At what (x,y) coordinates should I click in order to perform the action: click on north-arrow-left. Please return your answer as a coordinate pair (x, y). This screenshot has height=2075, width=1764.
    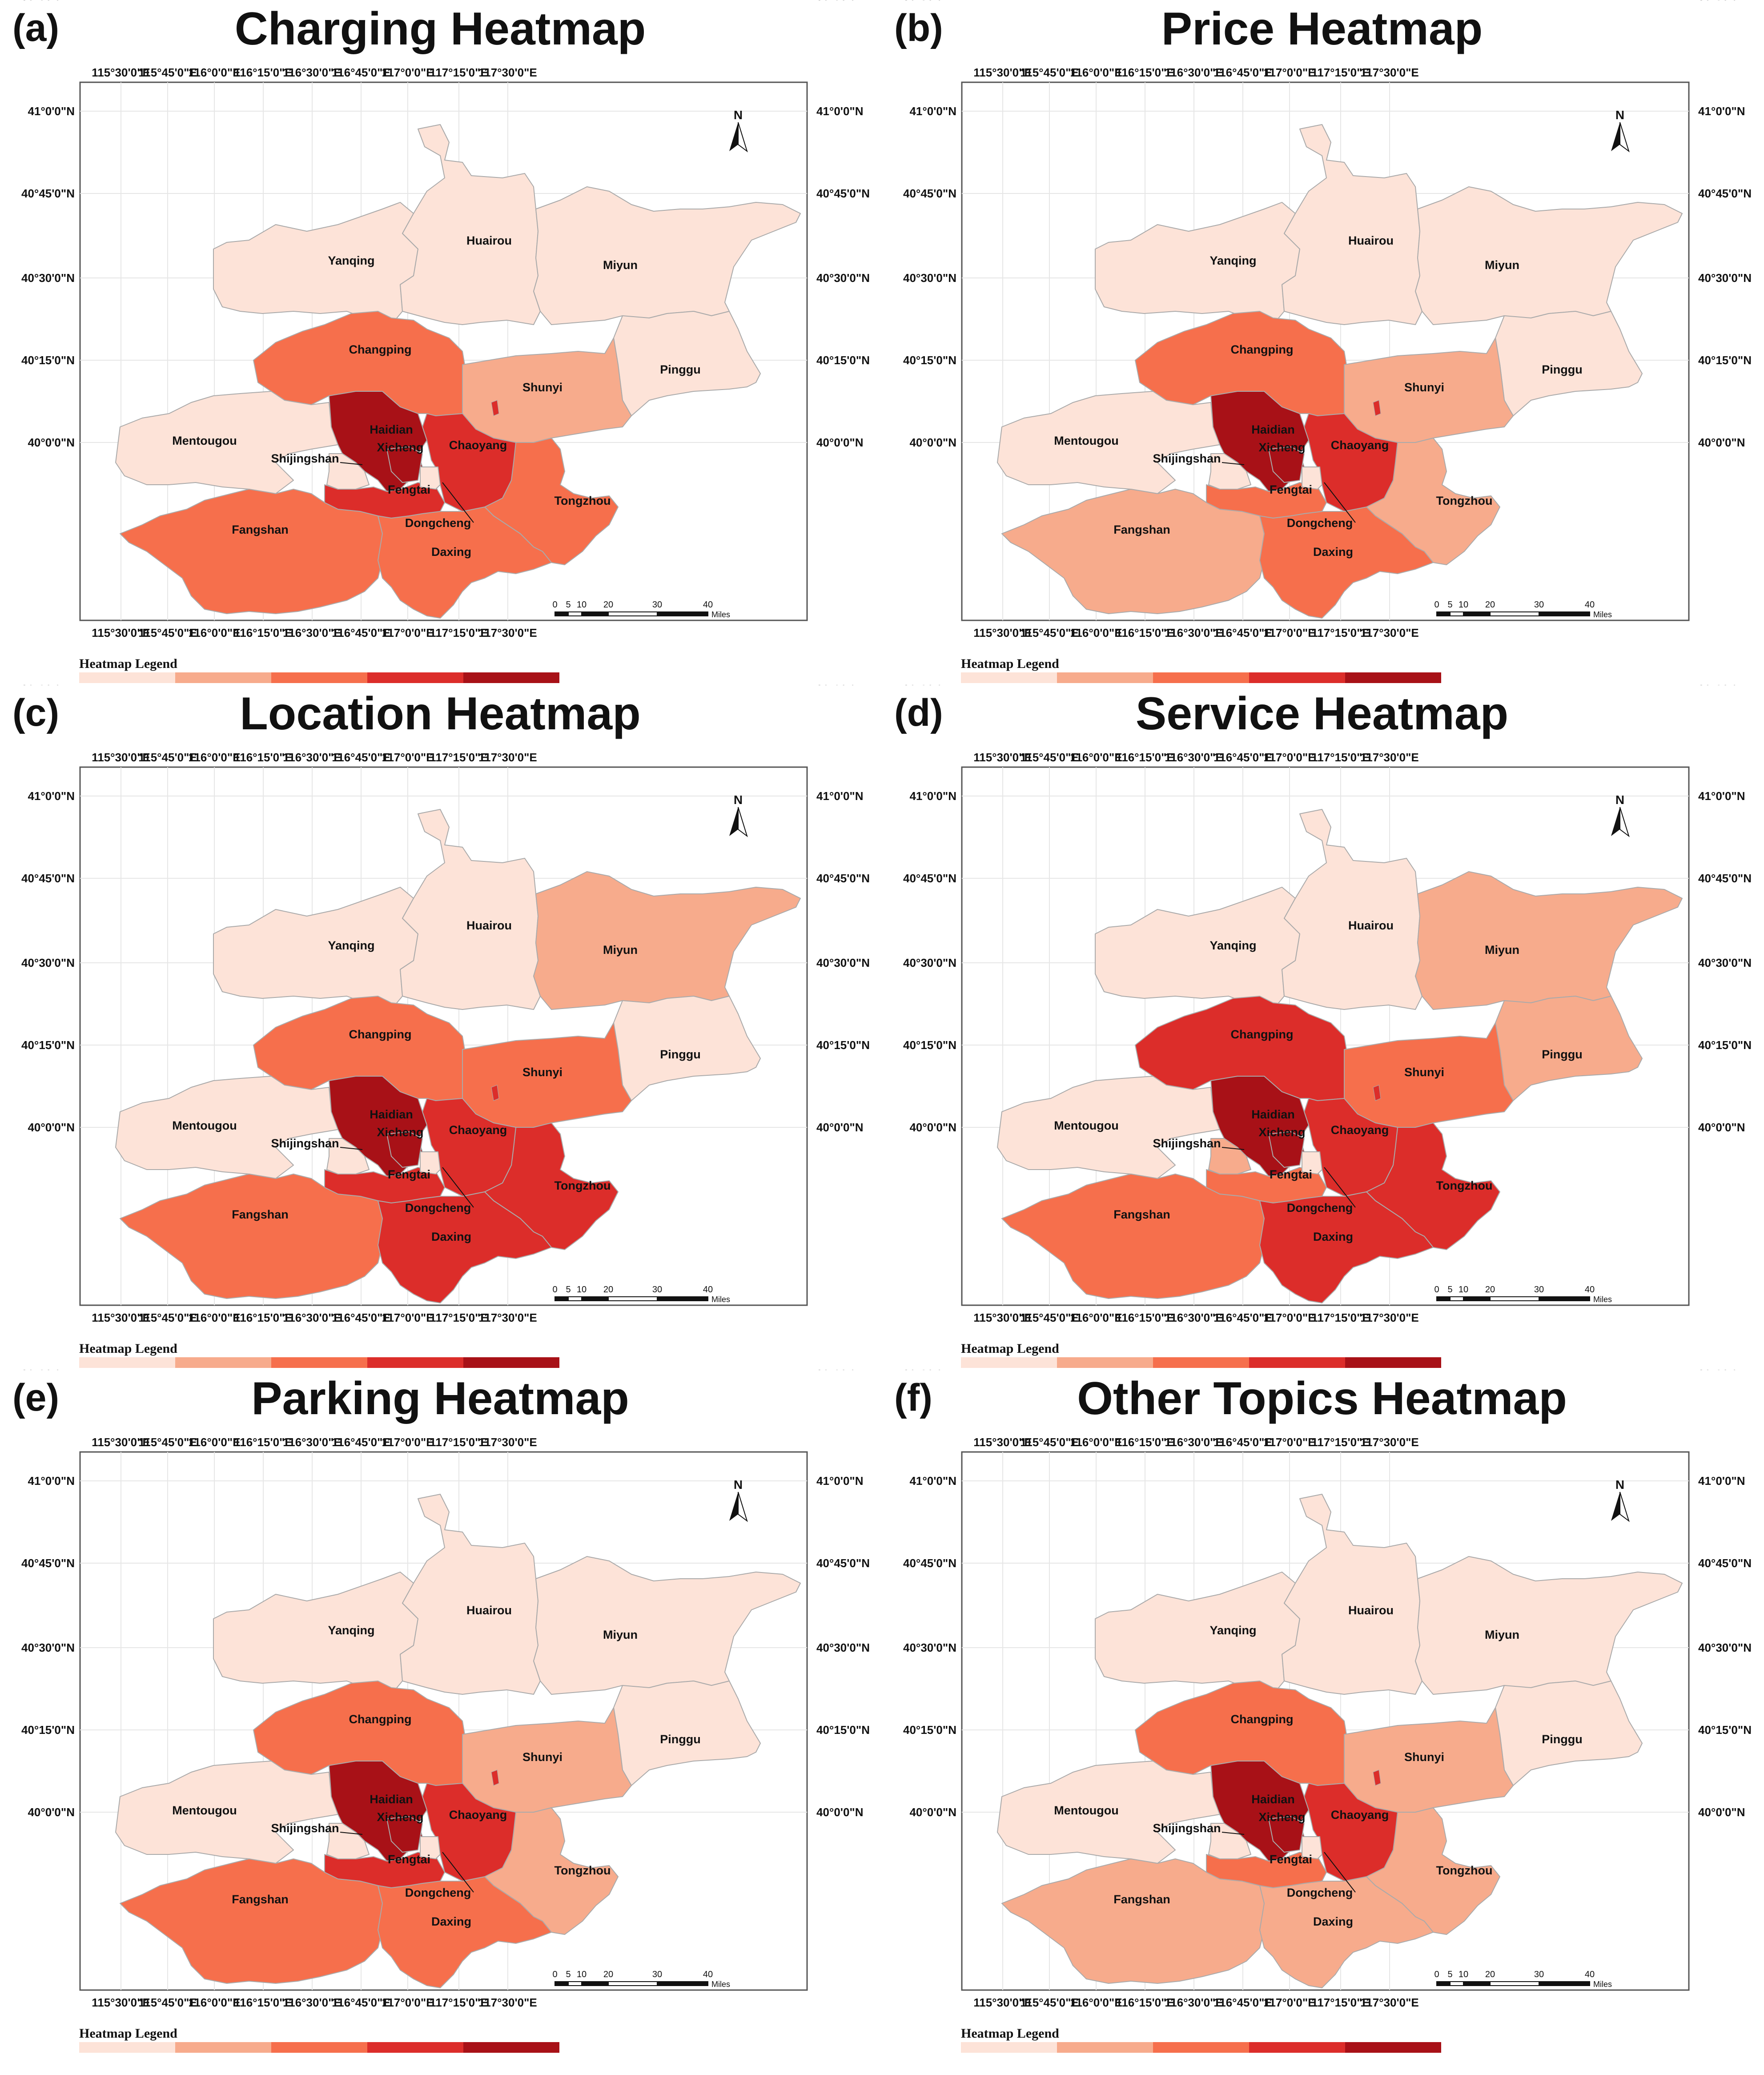
    Looking at the image, I should click on (733, 136).